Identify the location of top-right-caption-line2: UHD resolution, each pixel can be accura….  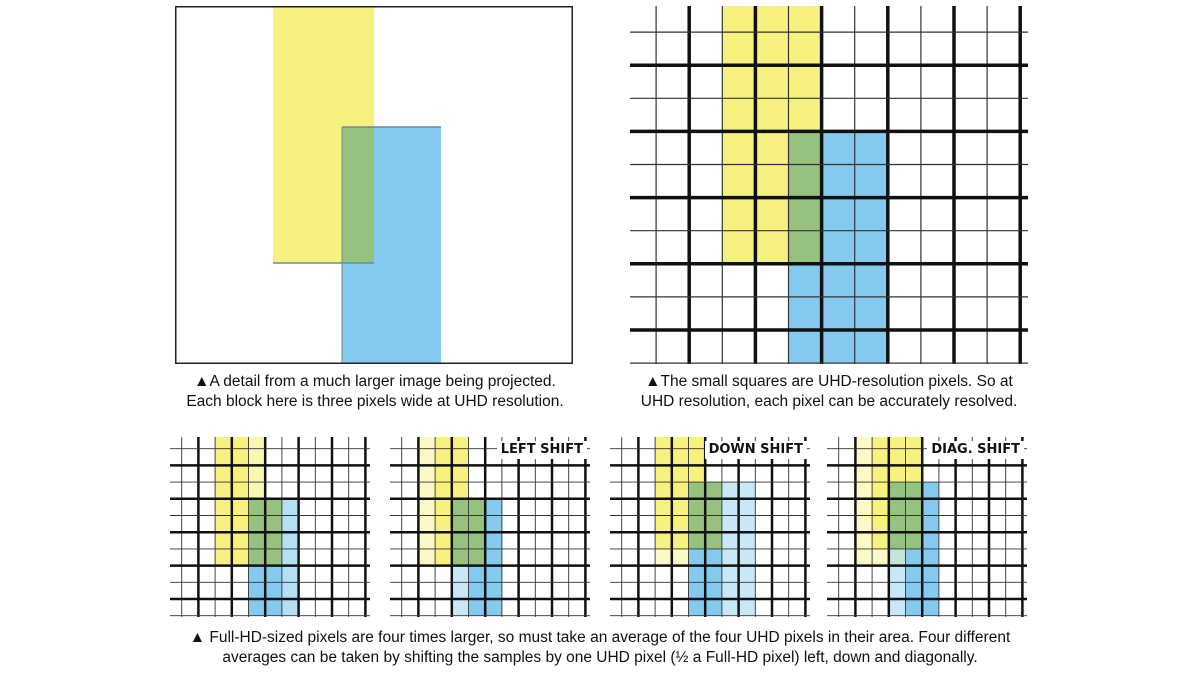
(829, 401).